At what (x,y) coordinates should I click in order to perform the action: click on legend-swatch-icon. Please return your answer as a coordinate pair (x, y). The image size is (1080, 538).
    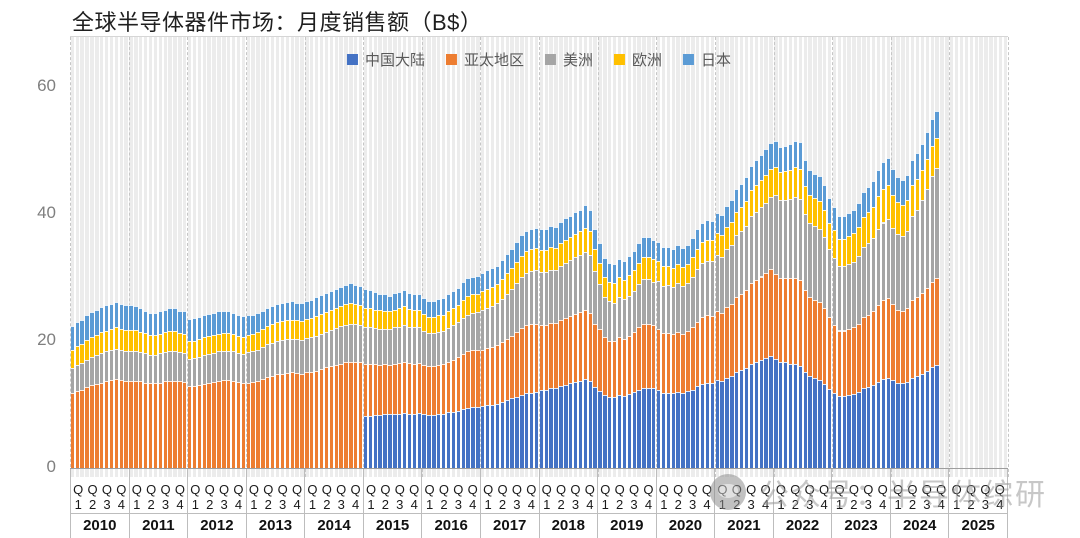
    Looking at the image, I should click on (689, 59).